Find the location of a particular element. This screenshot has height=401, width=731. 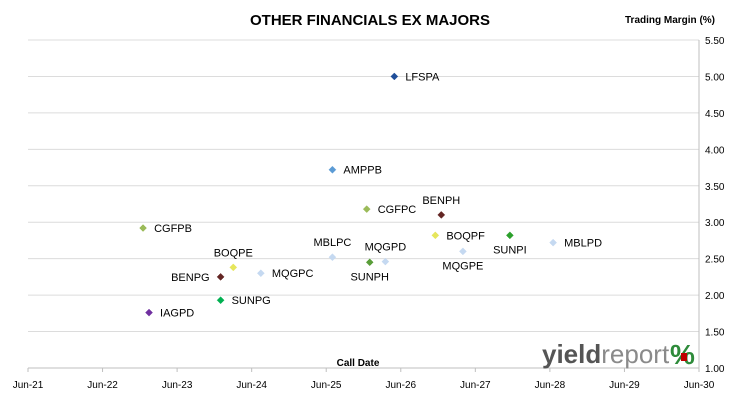

y-tick-label: 2.50 is located at coordinates (715, 260).